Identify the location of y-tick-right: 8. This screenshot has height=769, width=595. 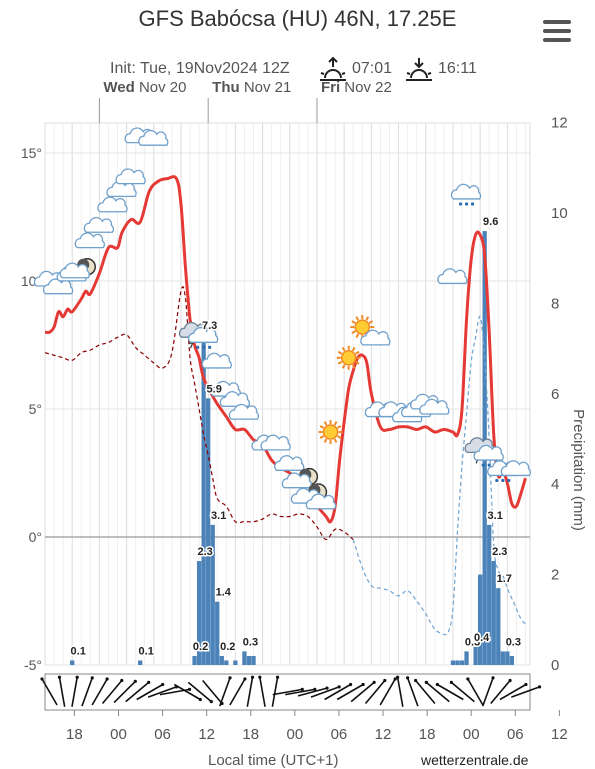
(555, 303).